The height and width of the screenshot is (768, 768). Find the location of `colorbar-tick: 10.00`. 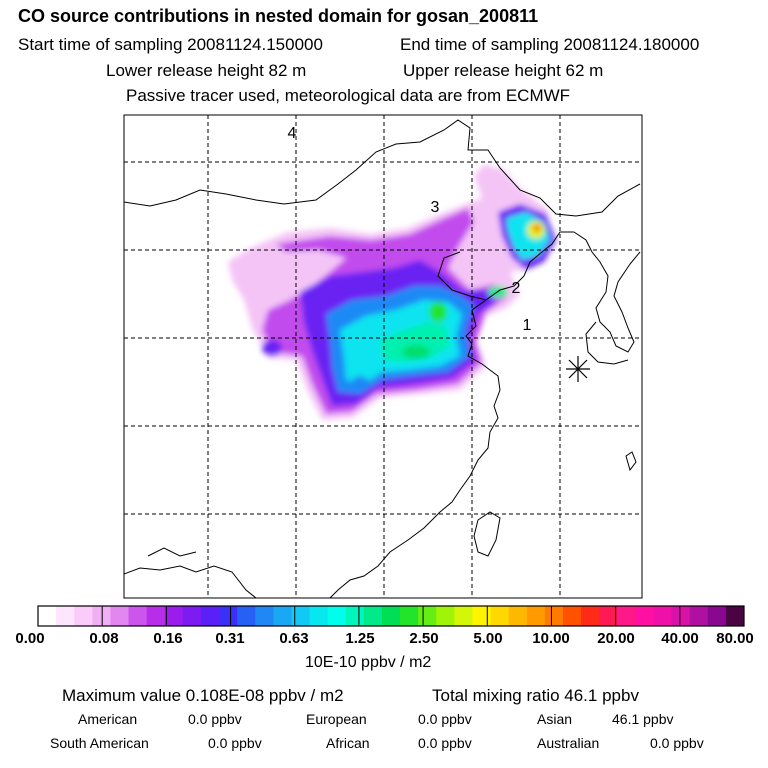

colorbar-tick: 10.00 is located at coordinates (551, 638).